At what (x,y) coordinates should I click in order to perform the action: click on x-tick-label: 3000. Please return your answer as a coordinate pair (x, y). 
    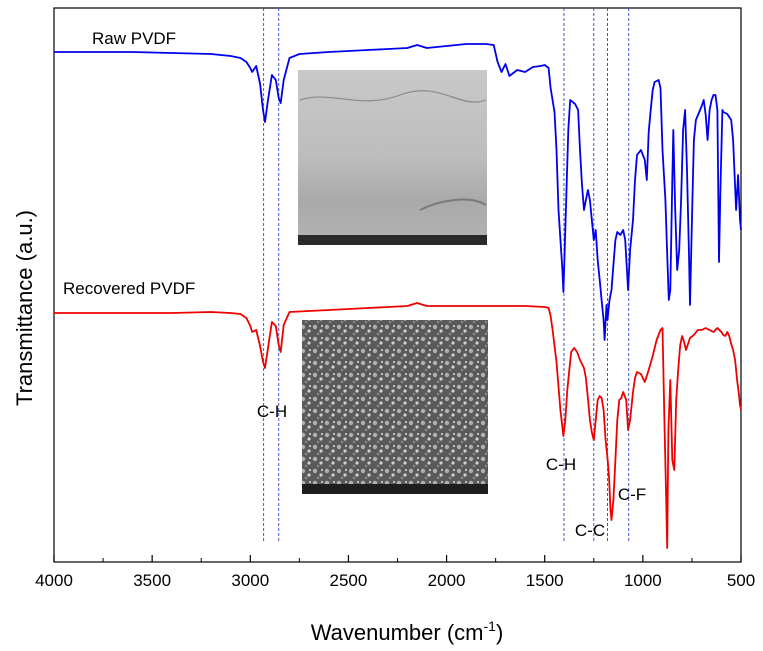
    Looking at the image, I should click on (250, 580).